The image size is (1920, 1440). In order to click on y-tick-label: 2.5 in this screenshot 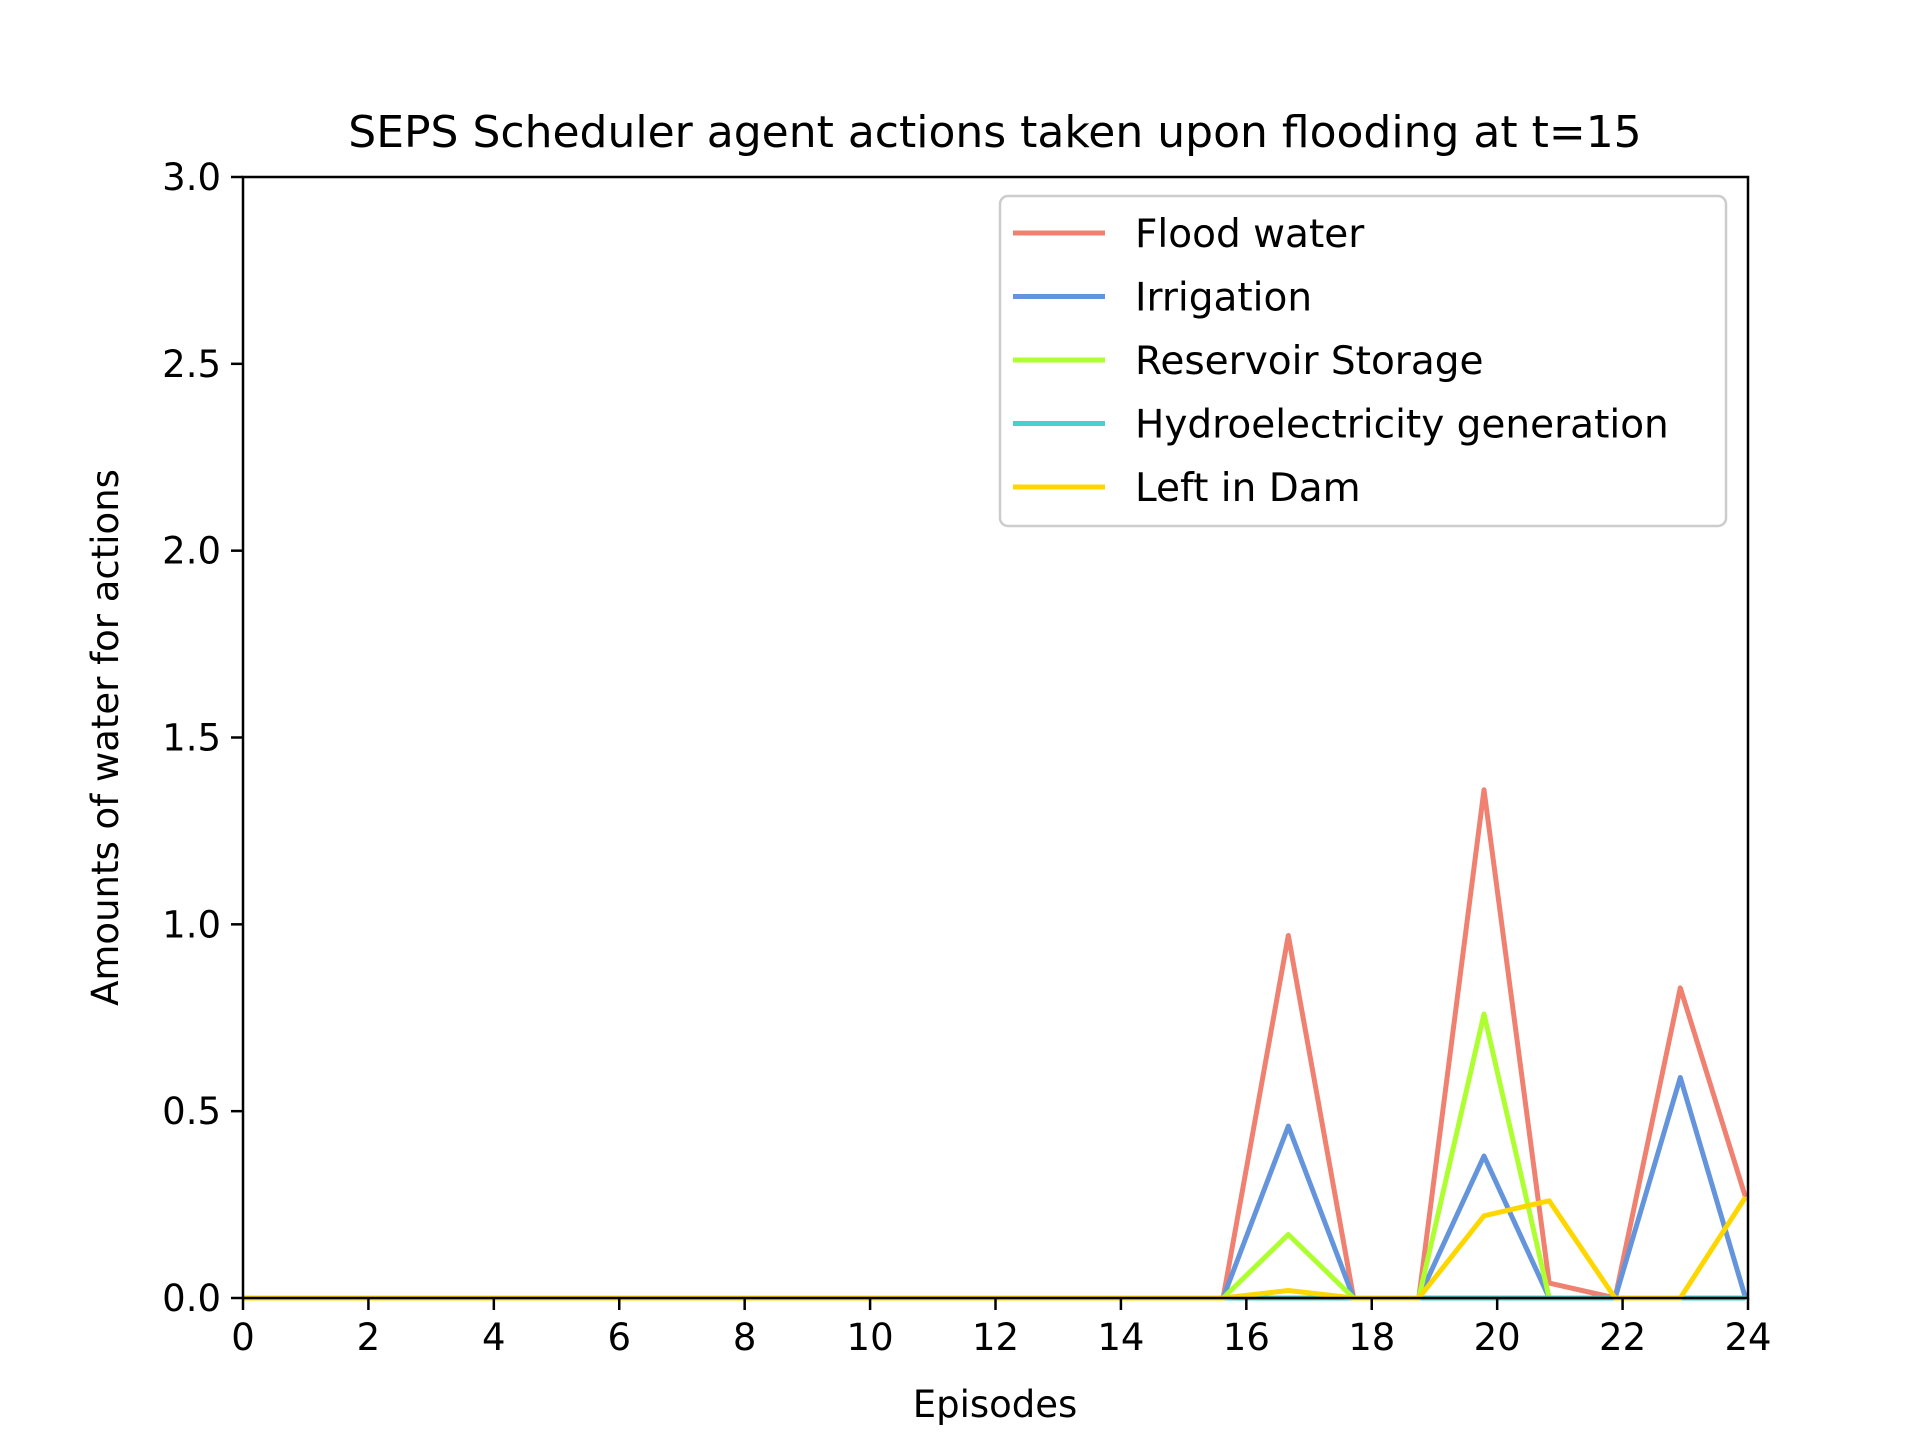, I will do `click(191, 364)`.